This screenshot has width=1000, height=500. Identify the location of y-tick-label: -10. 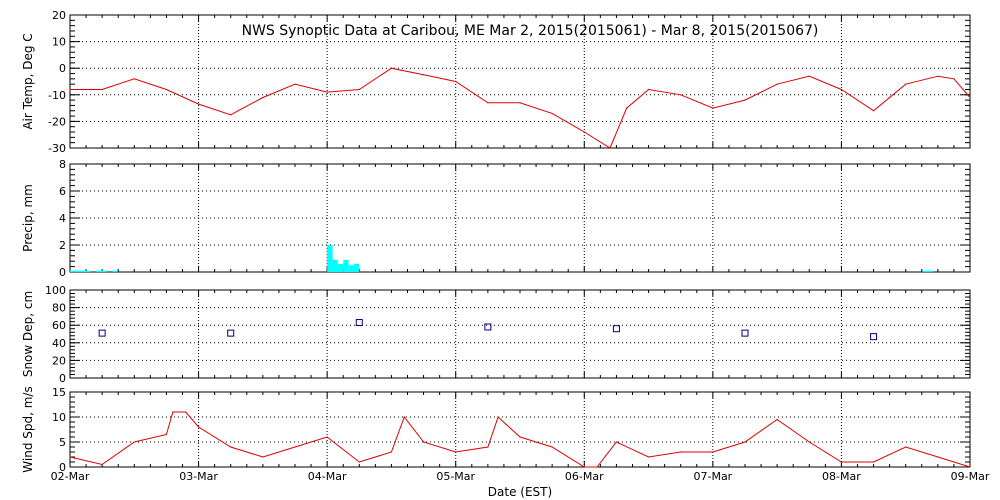
(57, 95).